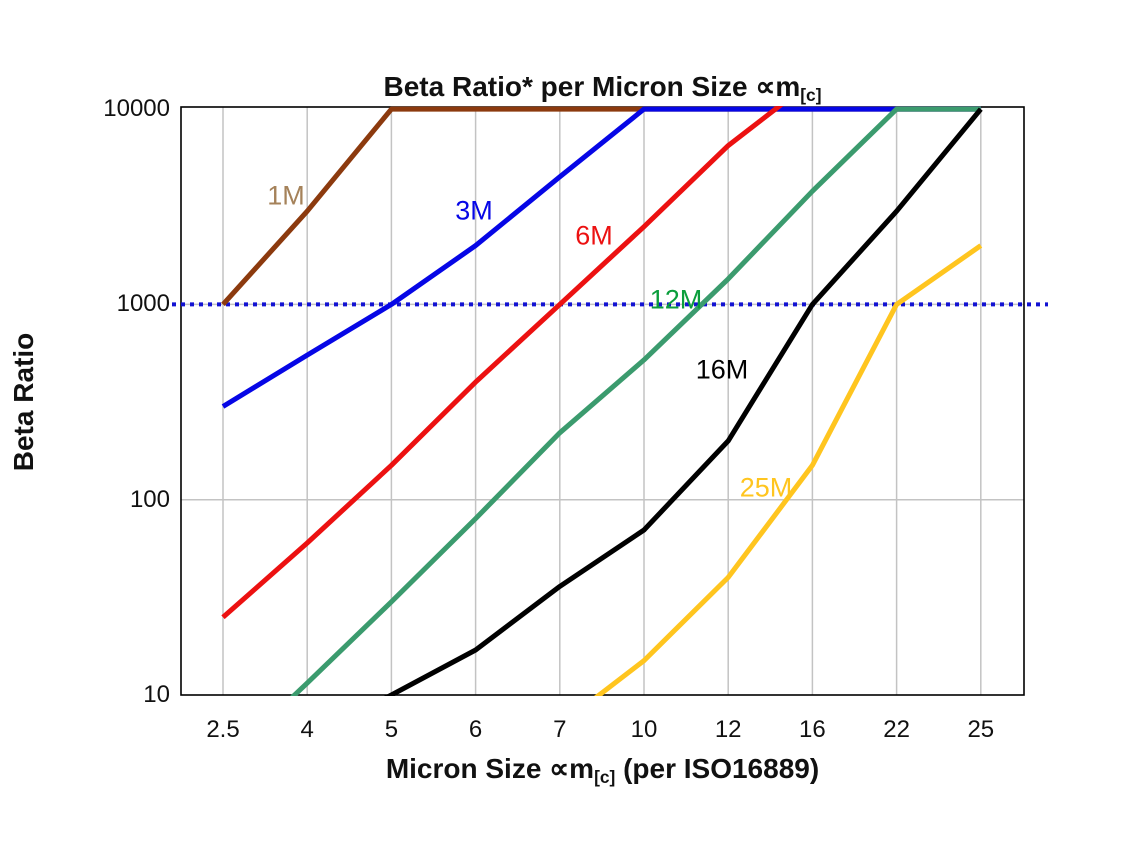 Image resolution: width=1134 pixels, height=852 pixels. What do you see at coordinates (812, 729) in the screenshot?
I see `x-tick-16: 16` at bounding box center [812, 729].